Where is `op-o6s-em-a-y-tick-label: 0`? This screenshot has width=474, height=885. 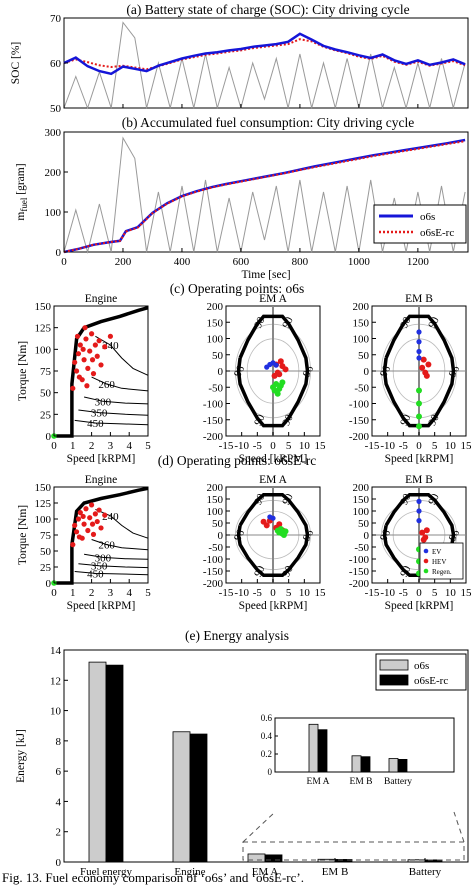 op-o6s-em-a-y-tick-label: 0 is located at coordinates (221, 372).